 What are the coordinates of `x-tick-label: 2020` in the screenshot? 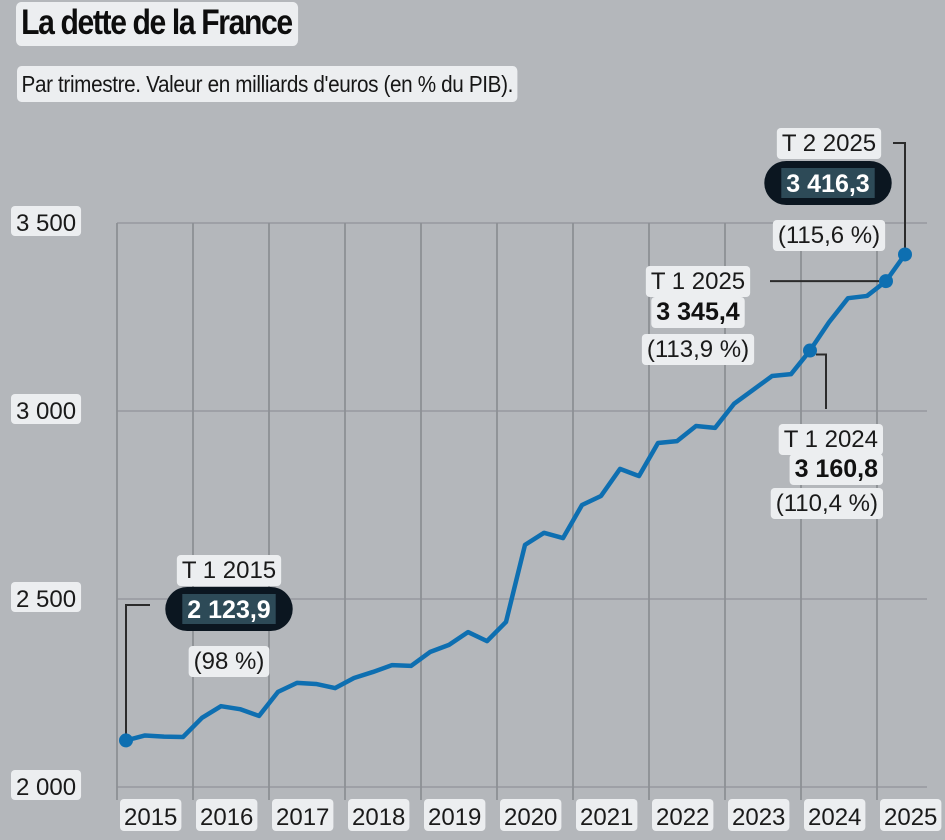 It's located at (530, 817).